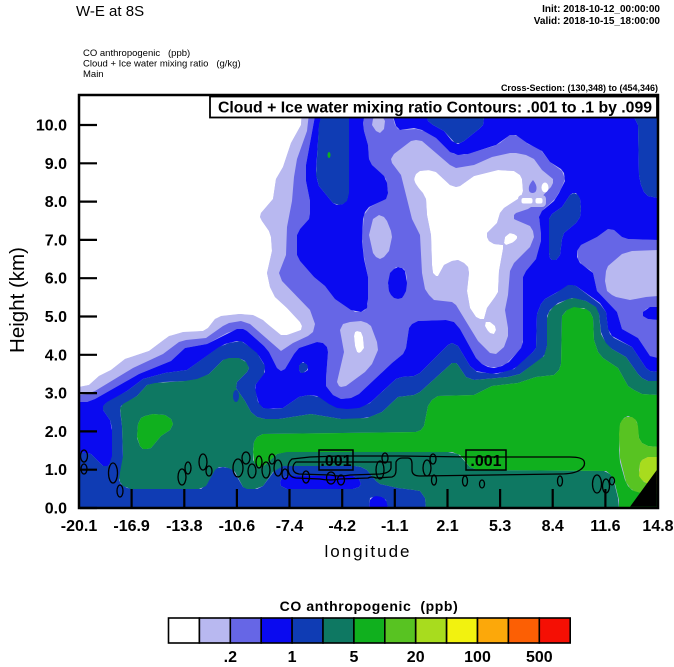 Image resolution: width=674 pixels, height=667 pixels. Describe the element at coordinates (477, 657) in the screenshot. I see `svg-text: 100` at that location.